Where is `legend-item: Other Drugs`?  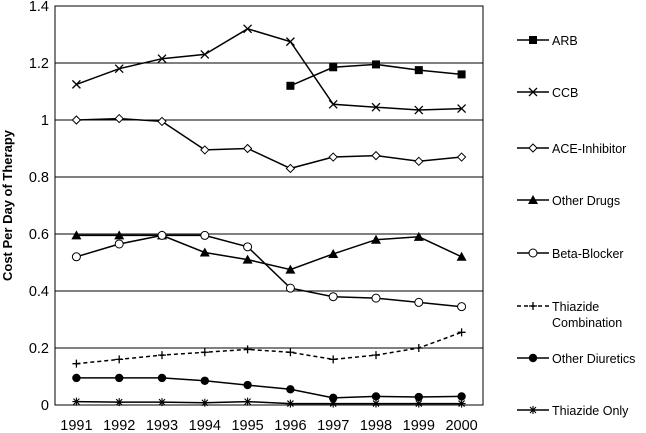 legend-item: Other Drugs is located at coordinates (568, 201).